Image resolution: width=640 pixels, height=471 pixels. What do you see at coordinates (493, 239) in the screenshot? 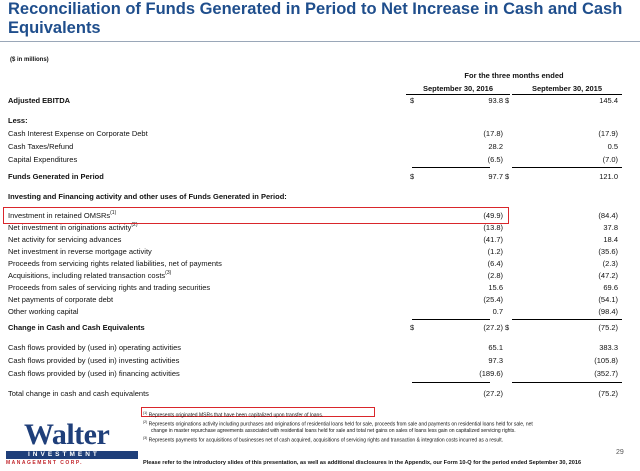
I see `value-2016: (41.7)` at bounding box center [493, 239].